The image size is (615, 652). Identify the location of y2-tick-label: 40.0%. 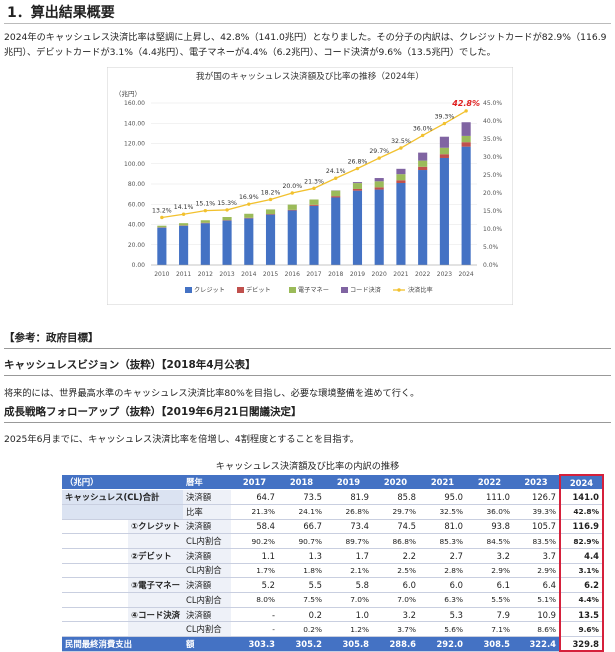
(492, 121).